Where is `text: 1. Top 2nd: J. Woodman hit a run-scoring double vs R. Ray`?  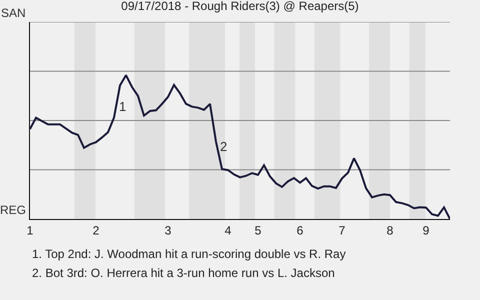
text: 1. Top 2nd: J. Woodman hit a run-scoring double vs R. Ray is located at coordinates (189, 254).